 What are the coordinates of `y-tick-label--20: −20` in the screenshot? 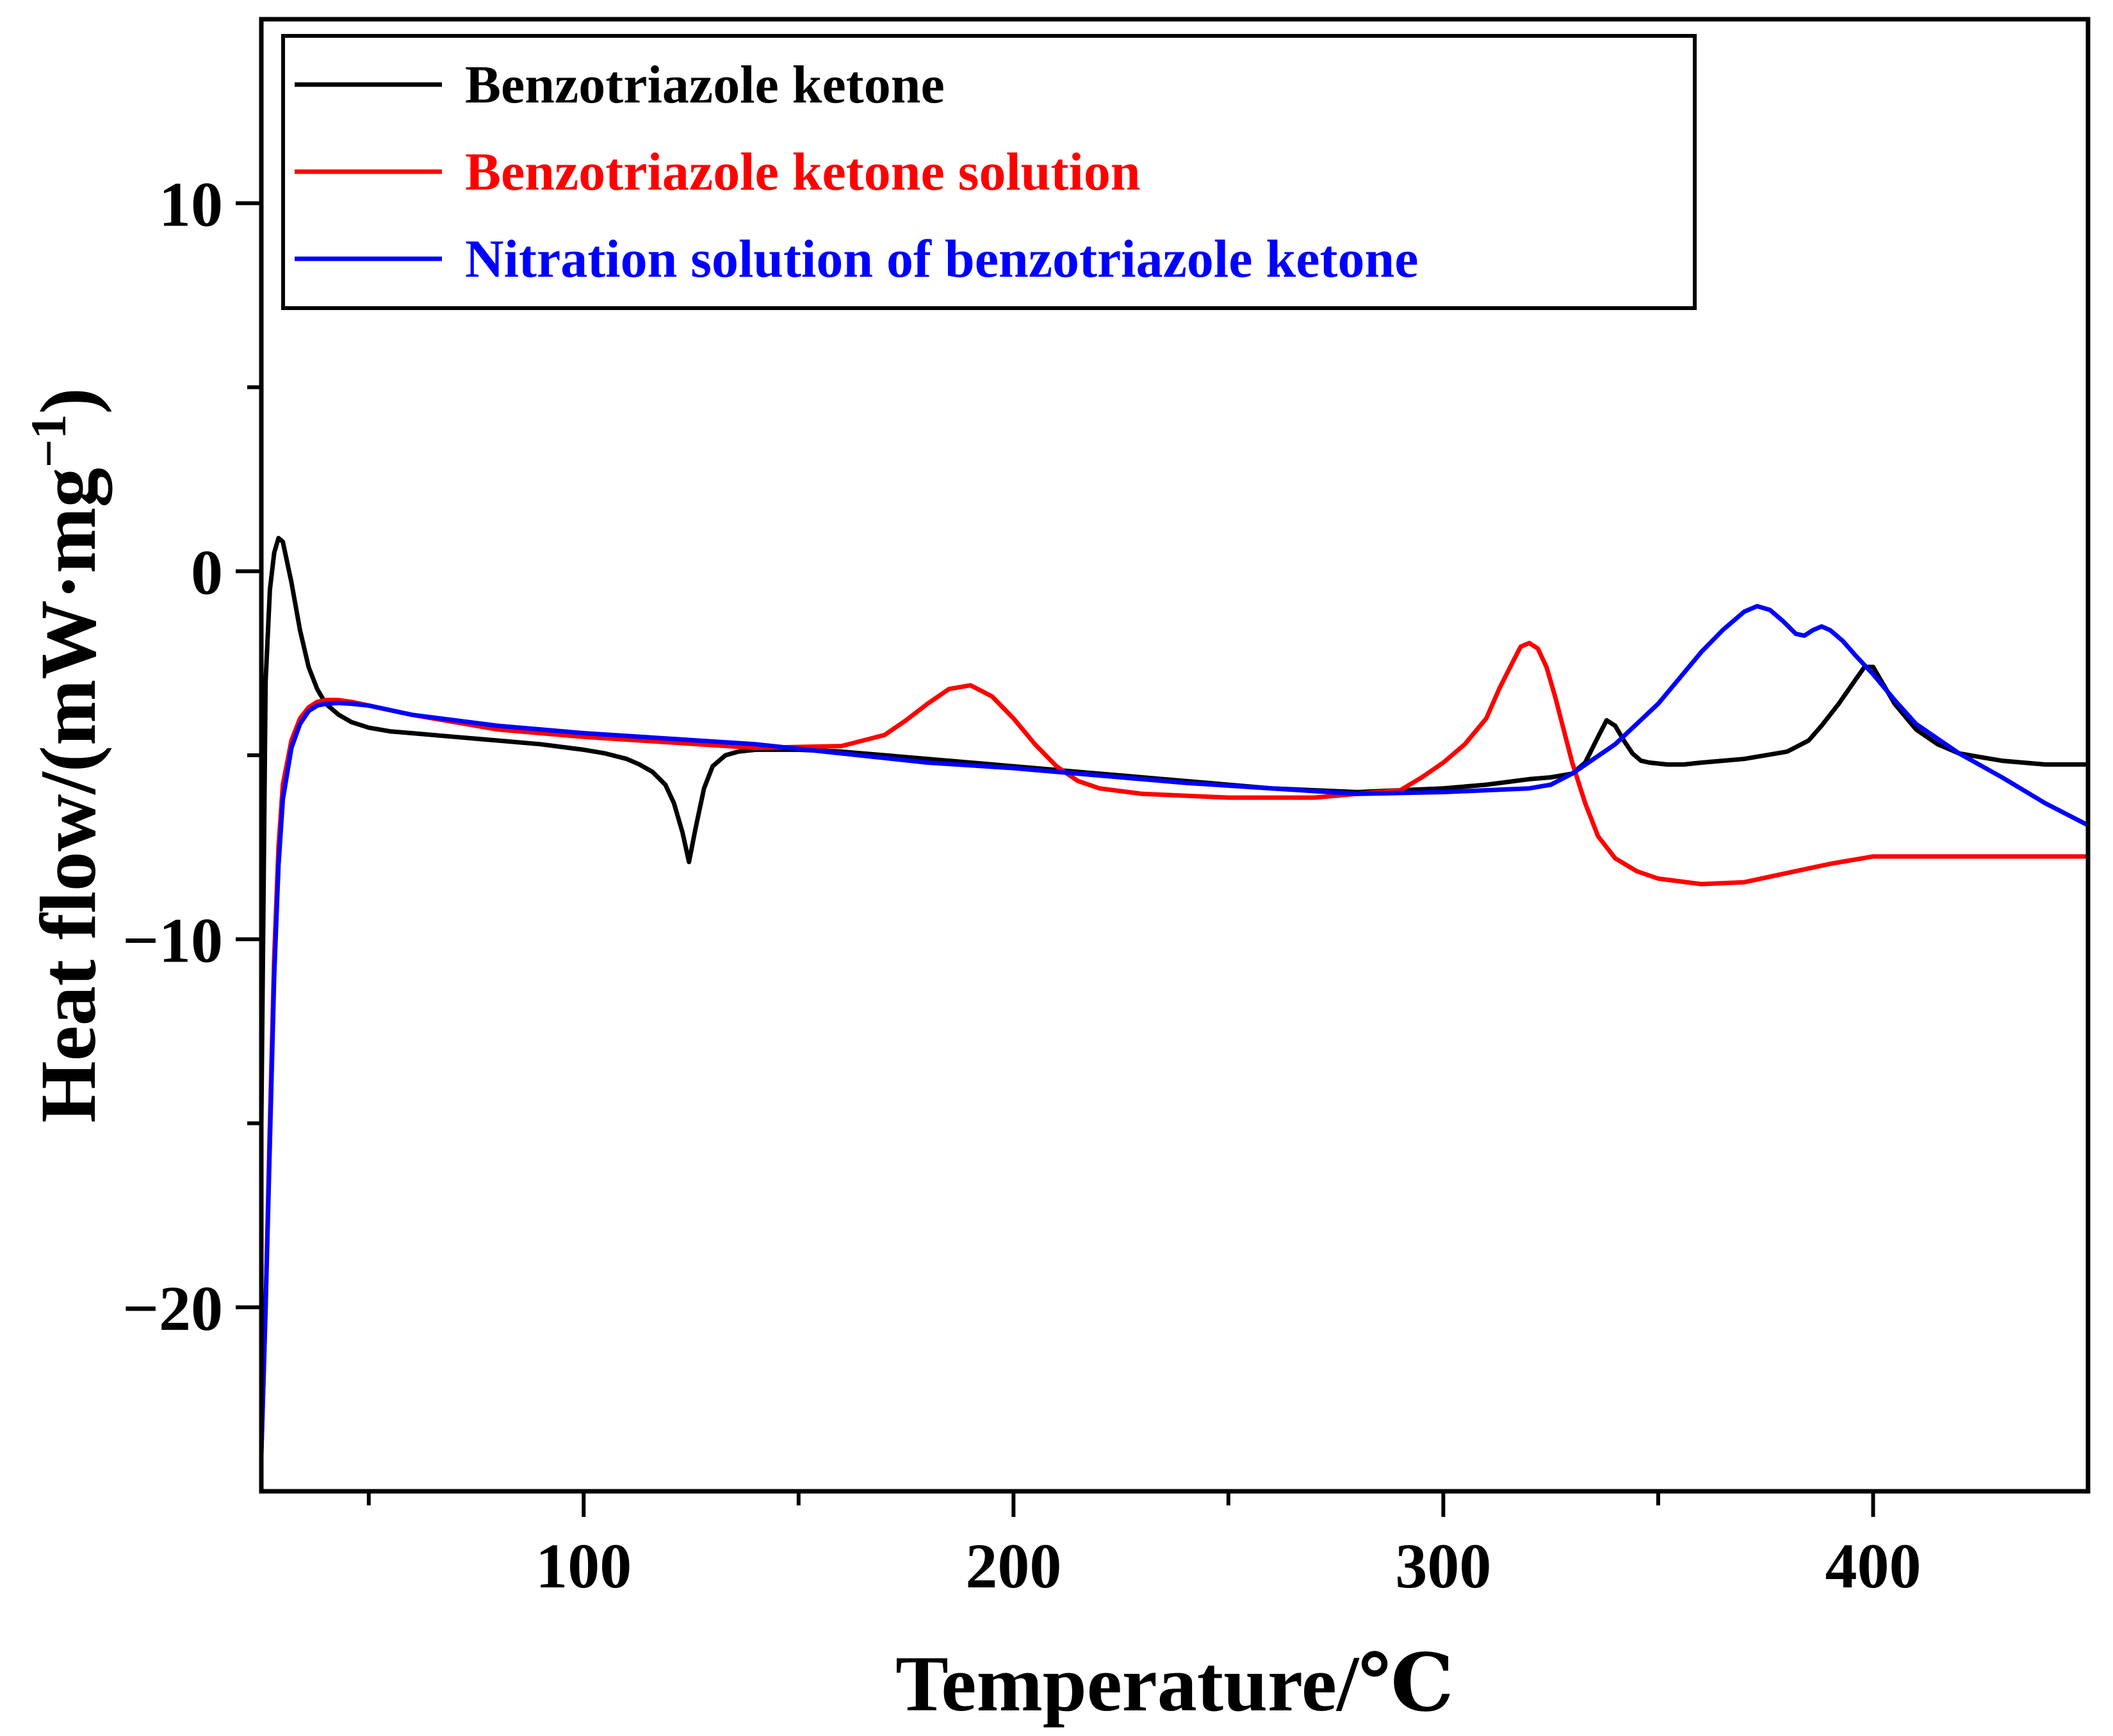 It's located at (172, 1308).